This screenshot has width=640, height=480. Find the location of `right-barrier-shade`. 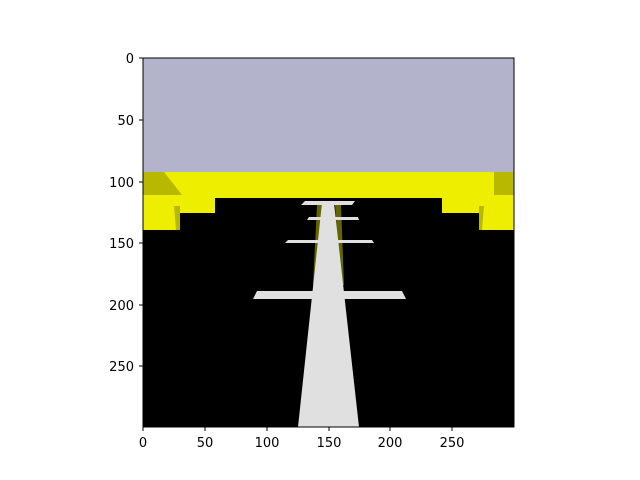

right-barrier-shade is located at coordinates (504, 183).